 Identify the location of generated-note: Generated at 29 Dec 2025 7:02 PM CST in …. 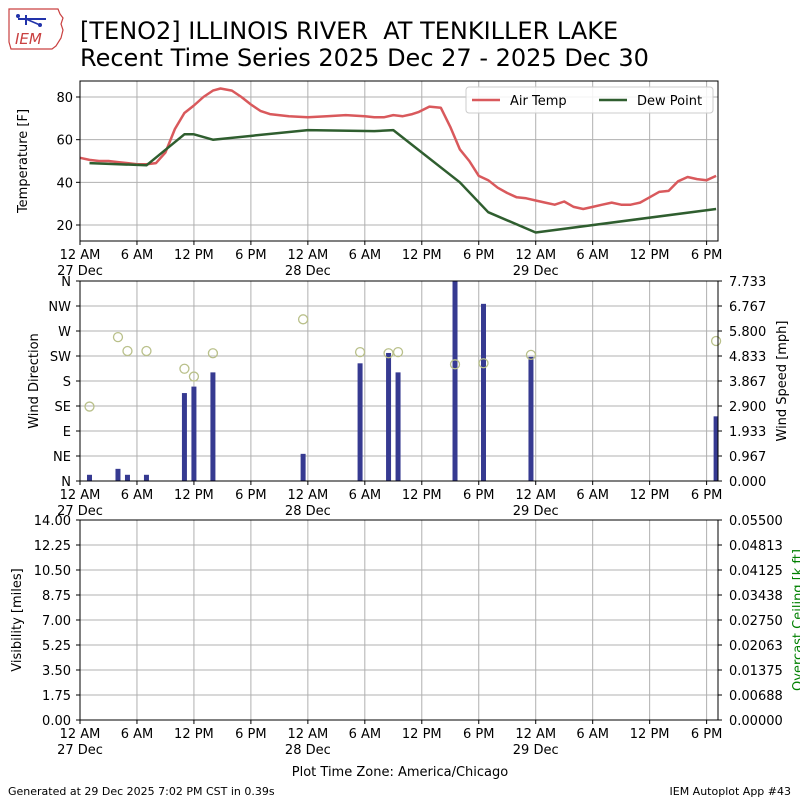
(141, 791).